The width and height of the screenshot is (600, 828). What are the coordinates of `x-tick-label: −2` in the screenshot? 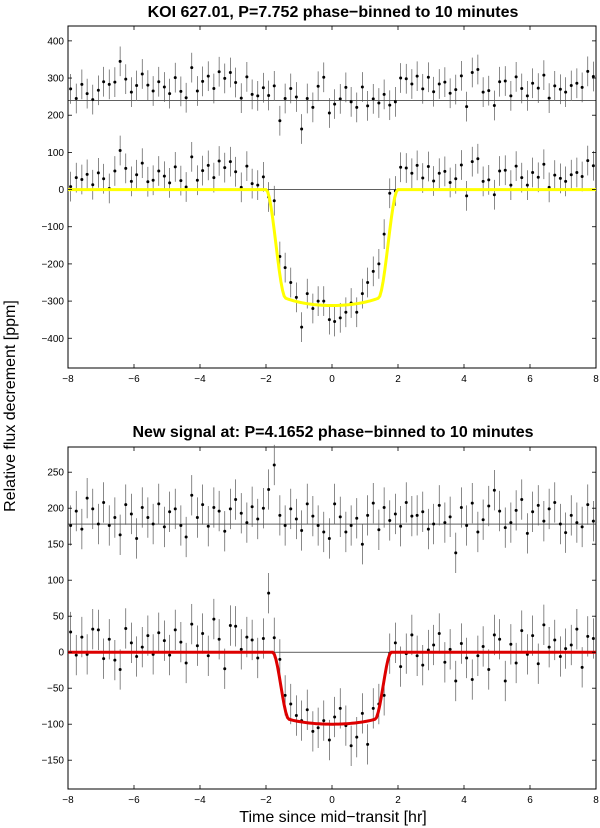 It's located at (266, 800).